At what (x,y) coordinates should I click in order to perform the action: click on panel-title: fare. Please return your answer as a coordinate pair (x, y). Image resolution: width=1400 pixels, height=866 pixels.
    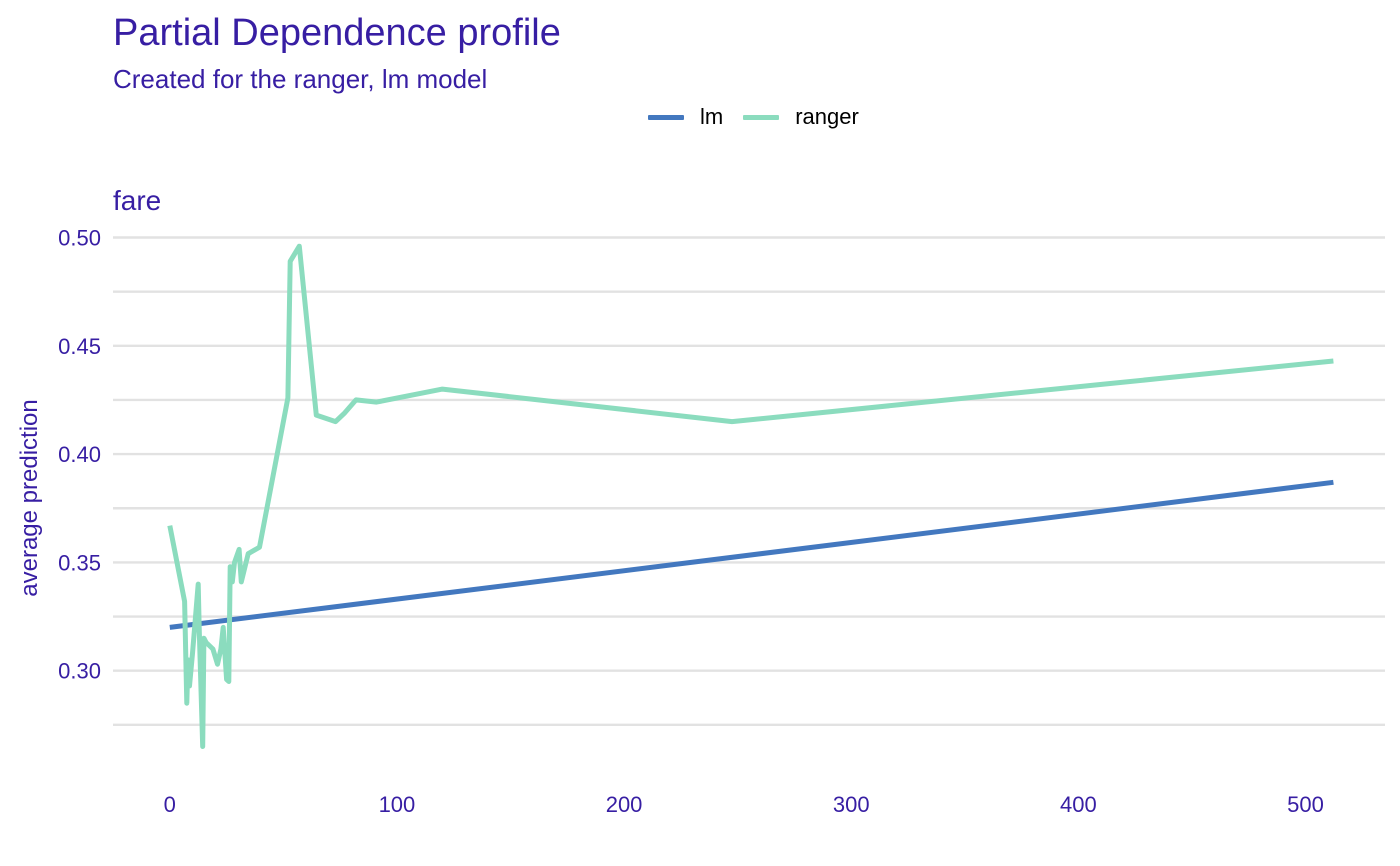
    Looking at the image, I should click on (137, 200).